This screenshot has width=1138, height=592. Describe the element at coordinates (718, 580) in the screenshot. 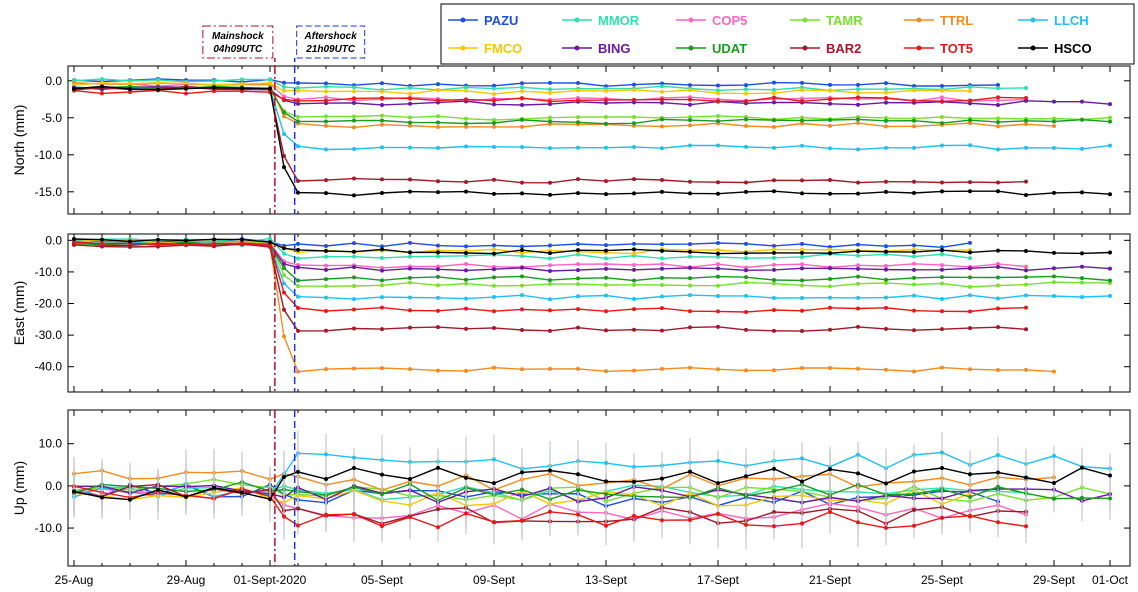

I see `x-tick-label: 17-Sept` at that location.